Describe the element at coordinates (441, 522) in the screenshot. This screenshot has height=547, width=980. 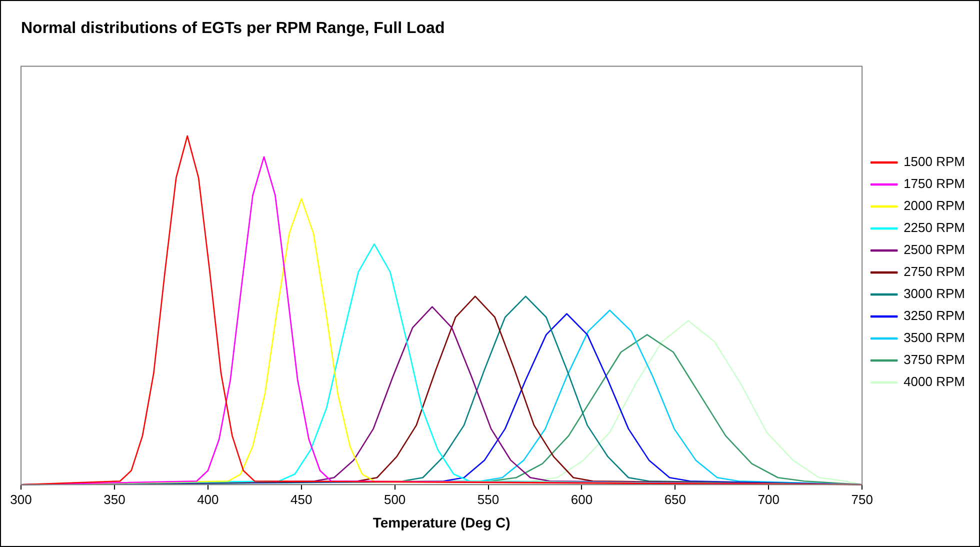
I see `x-axis-title: Temperature (Deg C)` at that location.